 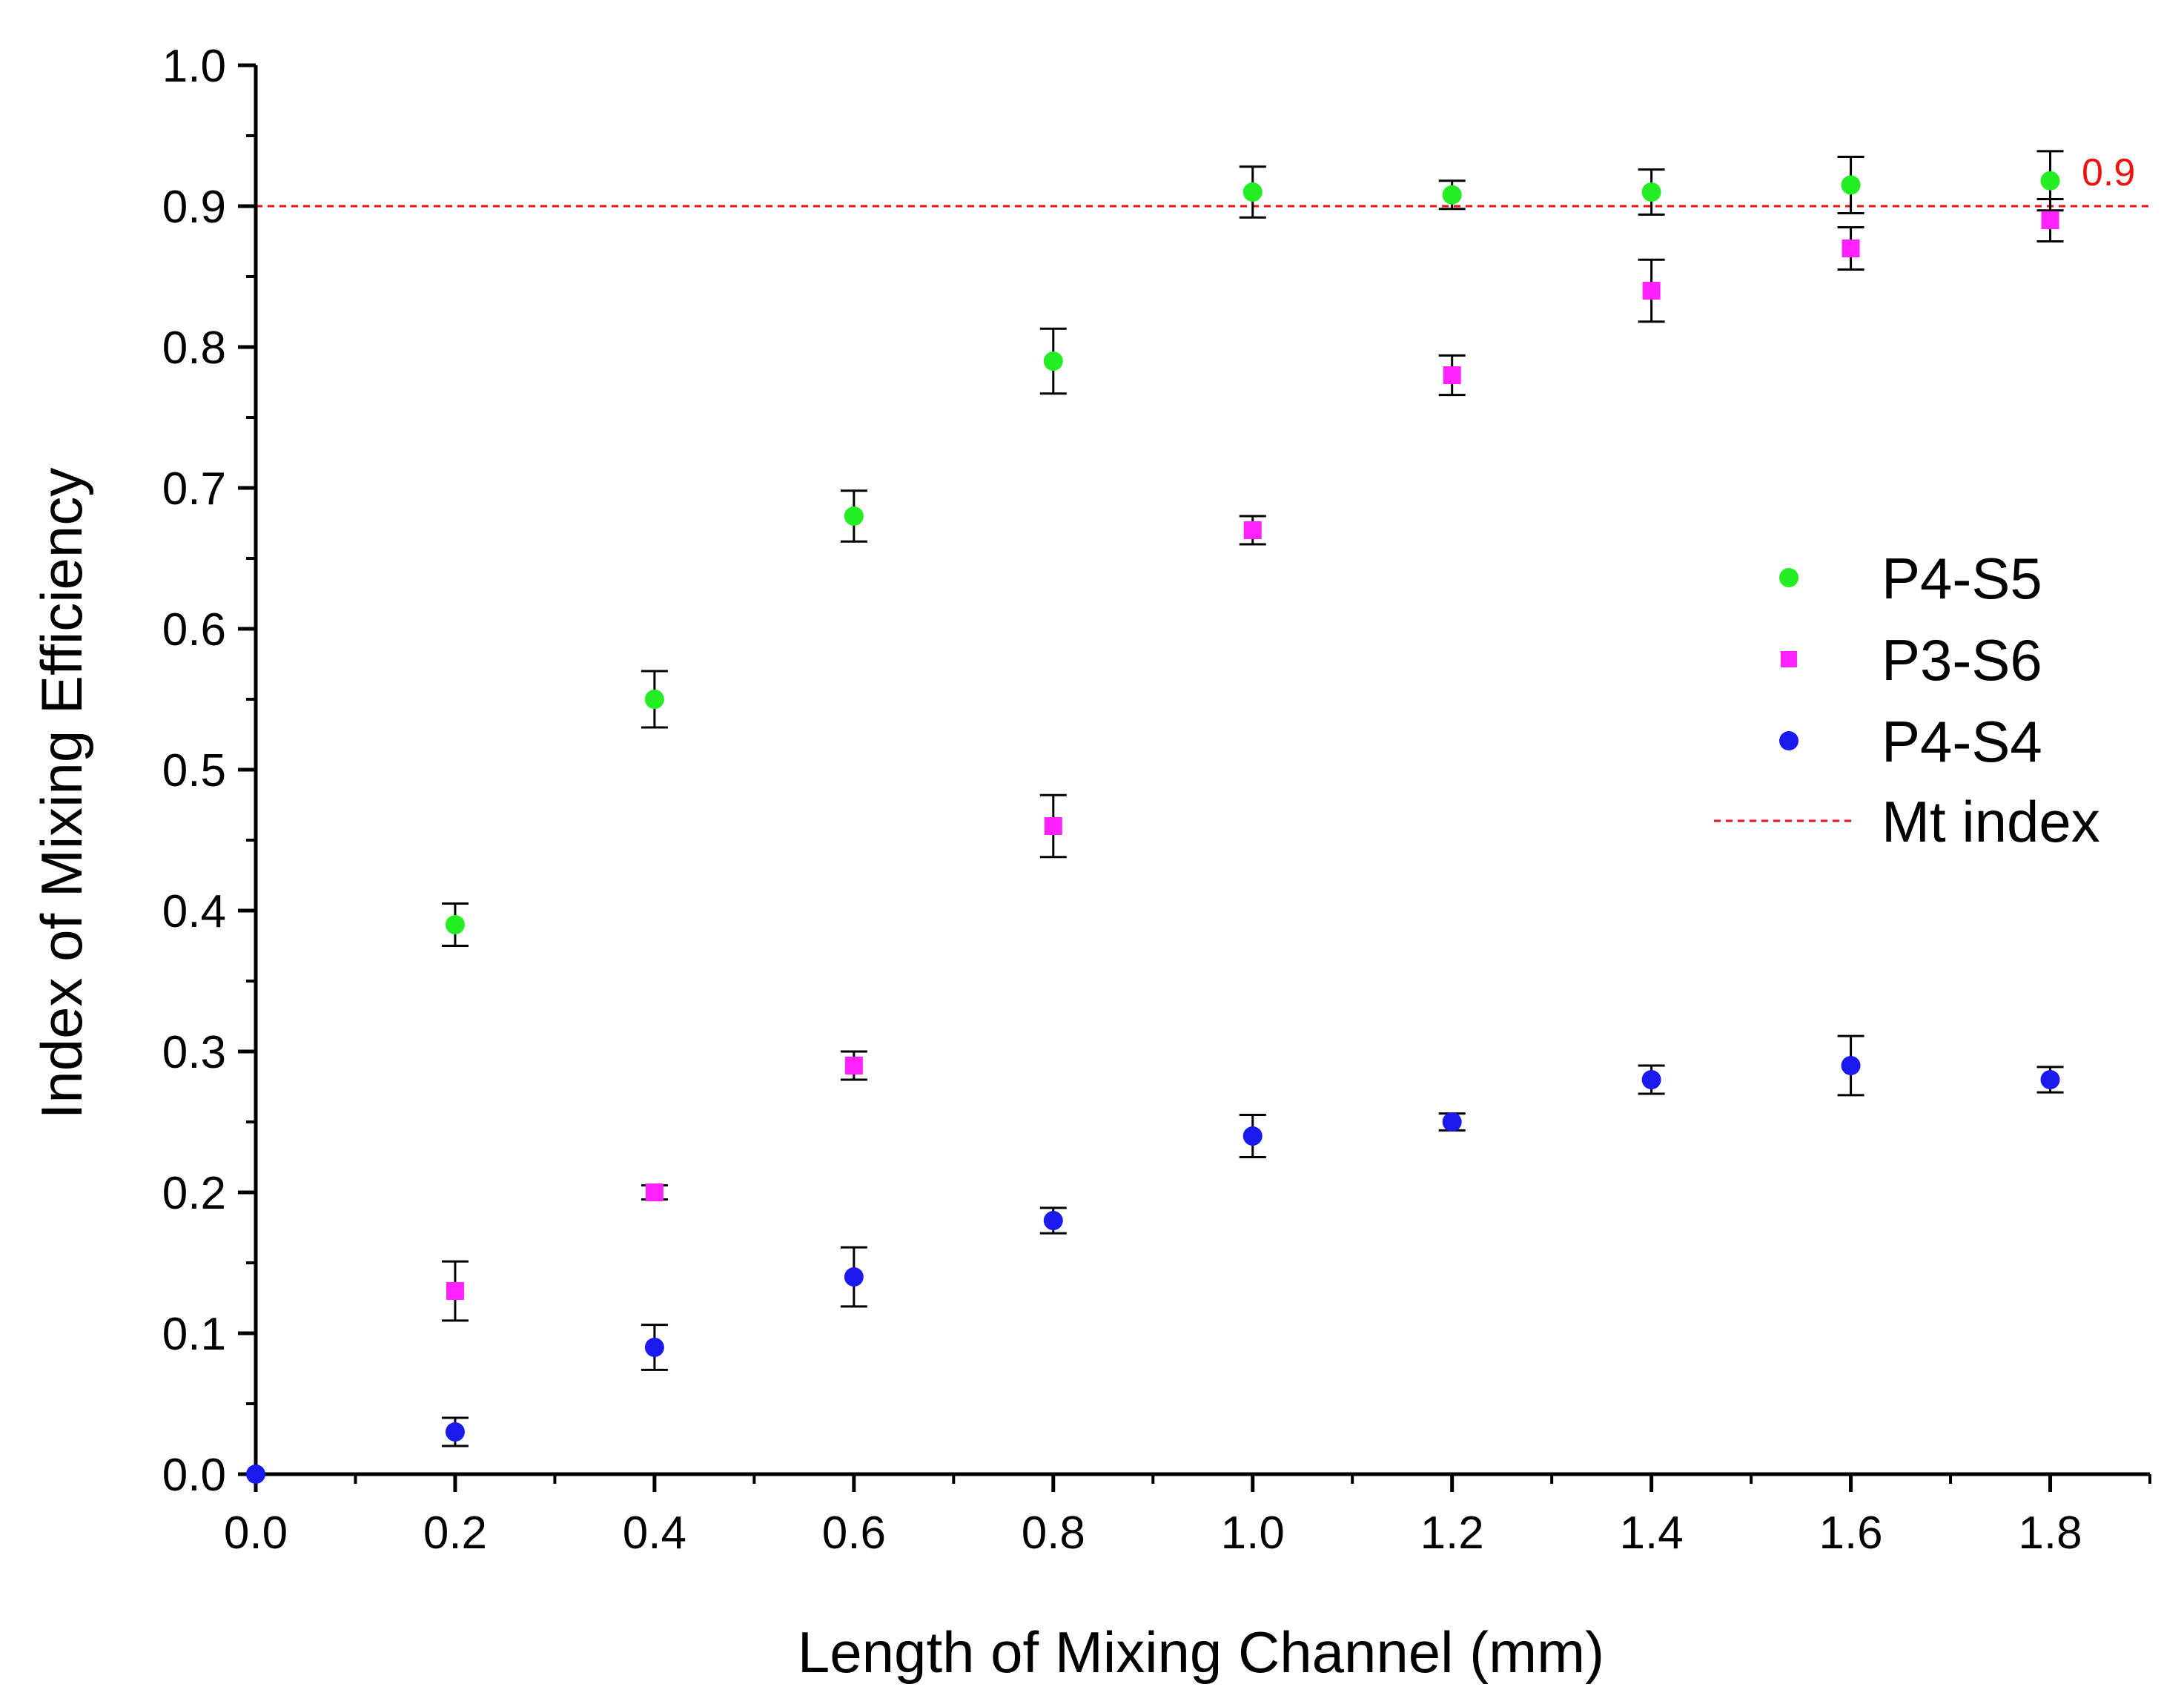 I want to click on x-tick-label: 1.4, so click(x=1652, y=1533).